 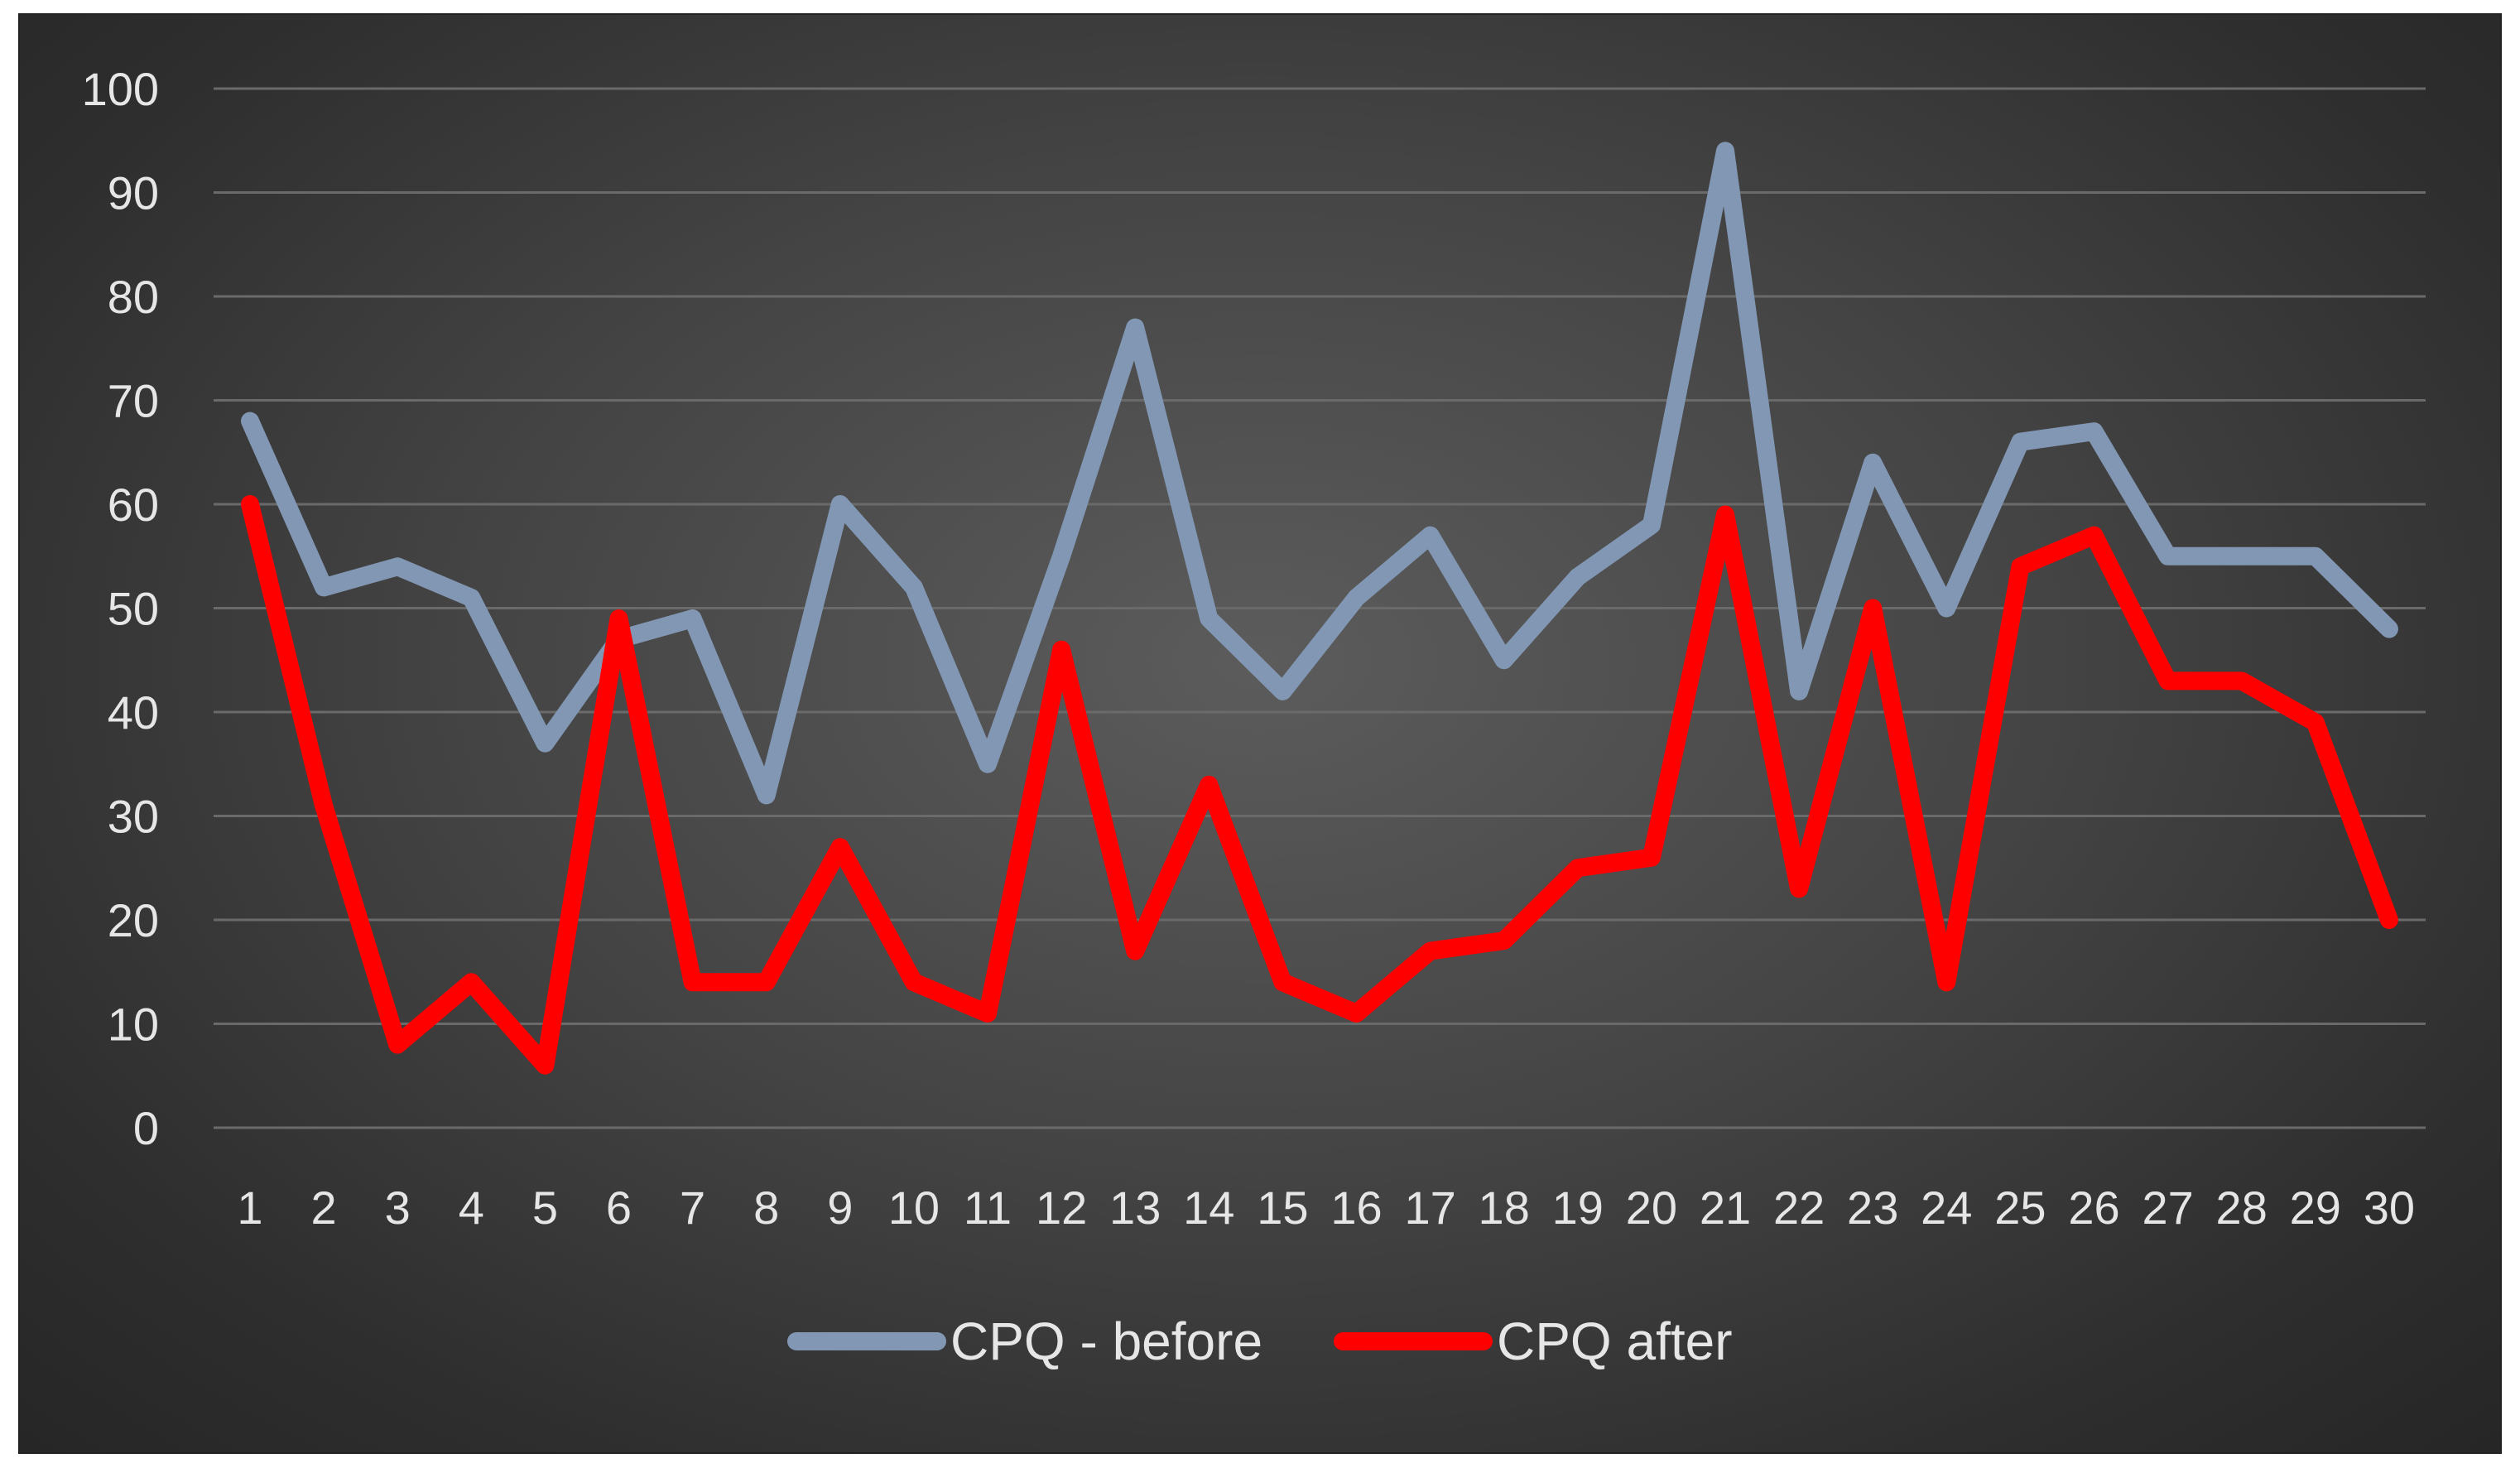 I want to click on x-tick-label: 7, so click(x=692, y=1208).